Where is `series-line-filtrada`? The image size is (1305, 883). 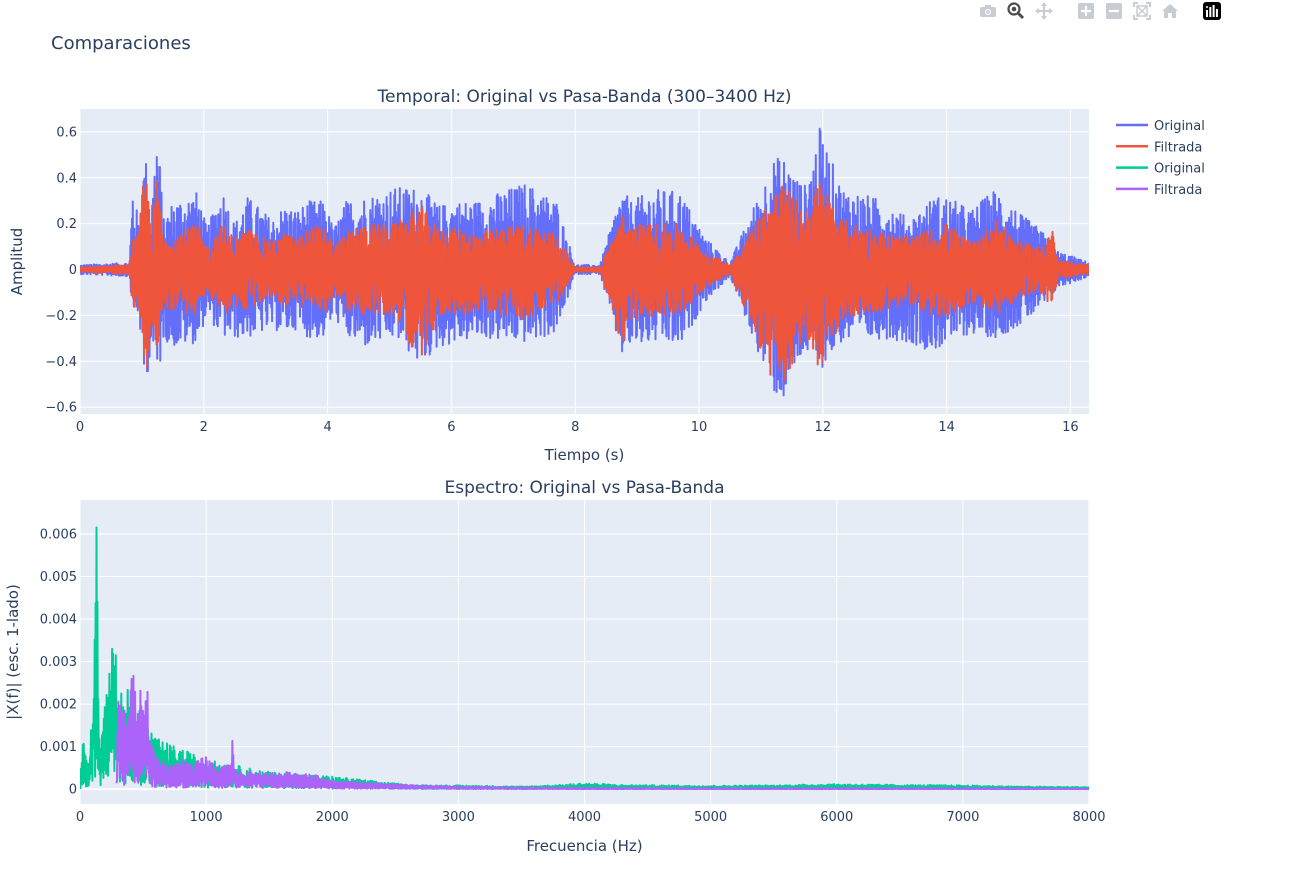 series-line-filtrada is located at coordinates (602, 732).